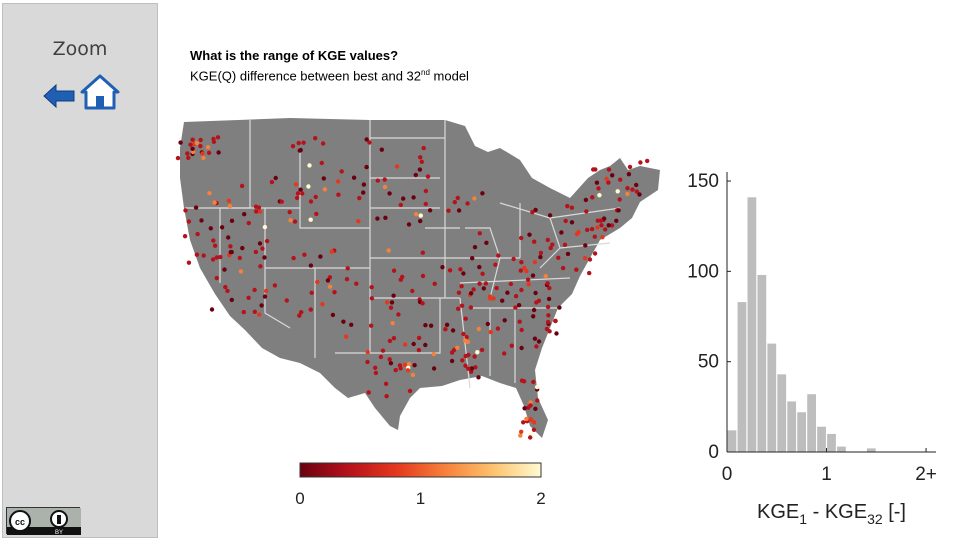 This screenshot has width=960, height=540. I want to click on histogram-bars, so click(801, 324).